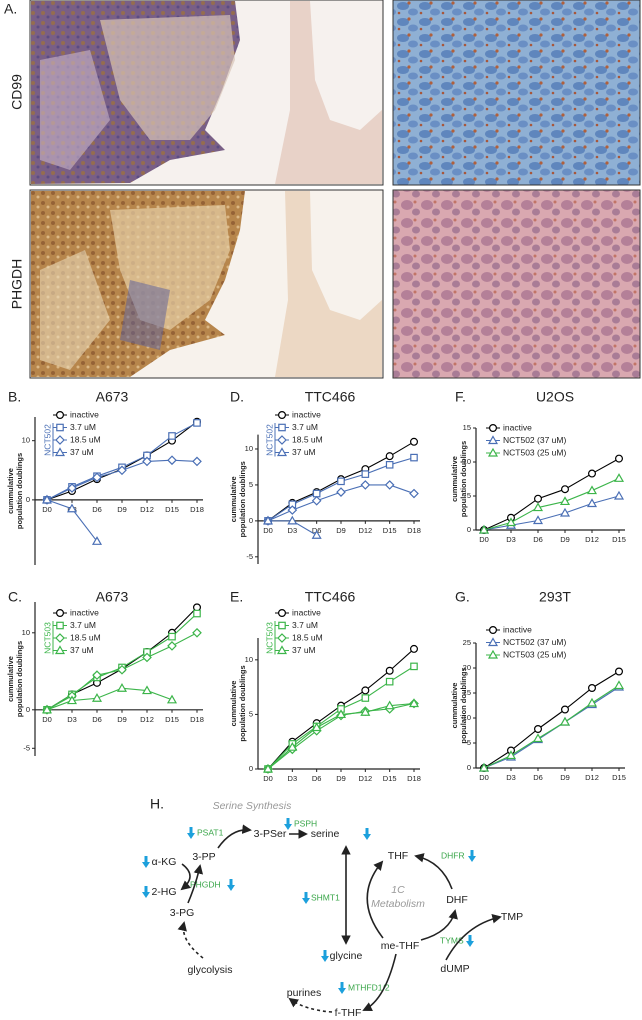 This screenshot has width=642, height=1020. Describe the element at coordinates (325, 834) in the screenshot. I see `metabolite: serine` at that location.